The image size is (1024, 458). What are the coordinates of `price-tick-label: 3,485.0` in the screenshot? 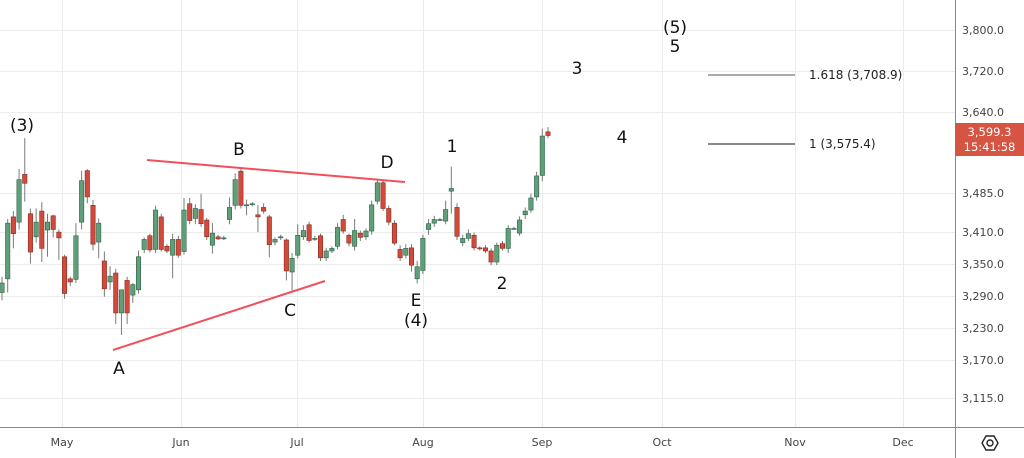 It's located at (983, 193).